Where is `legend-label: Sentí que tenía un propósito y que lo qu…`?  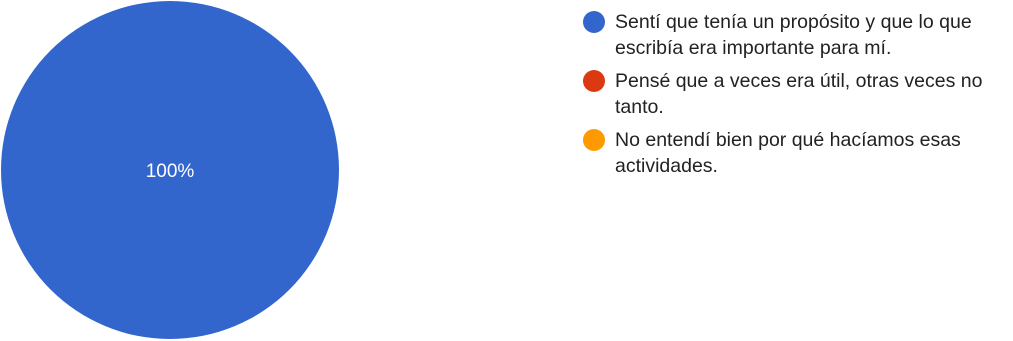 legend-label: Sentí que tenía un propósito y que lo qu… is located at coordinates (793, 35).